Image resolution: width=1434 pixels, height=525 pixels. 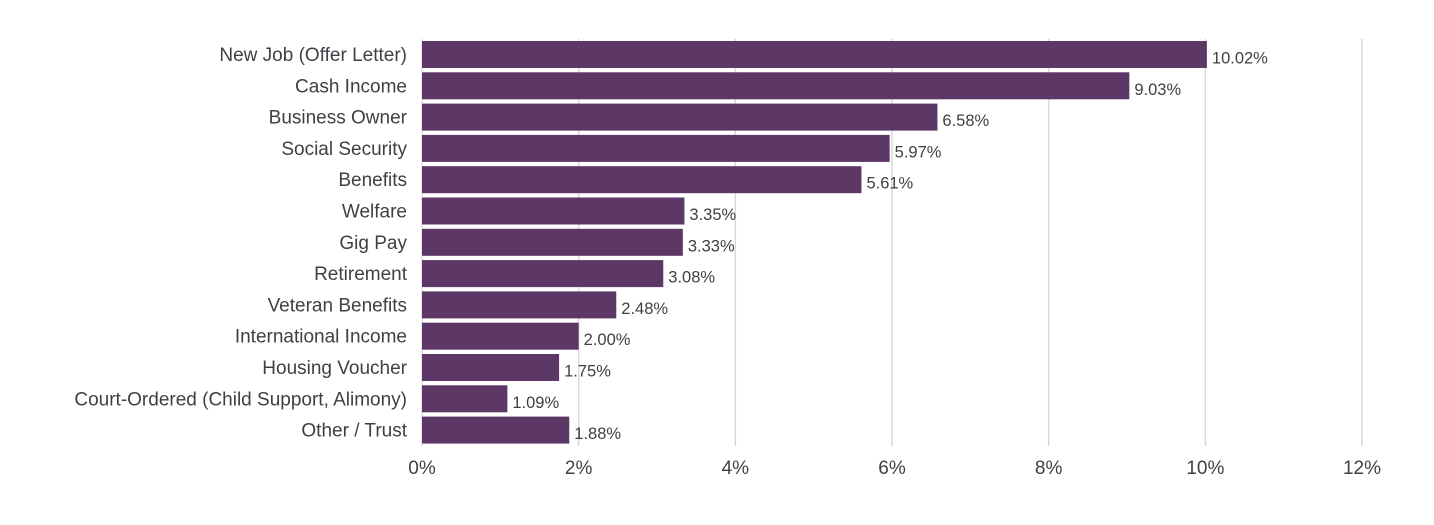 What do you see at coordinates (892, 468) in the screenshot?
I see `x-tick-label-3: 6%` at bounding box center [892, 468].